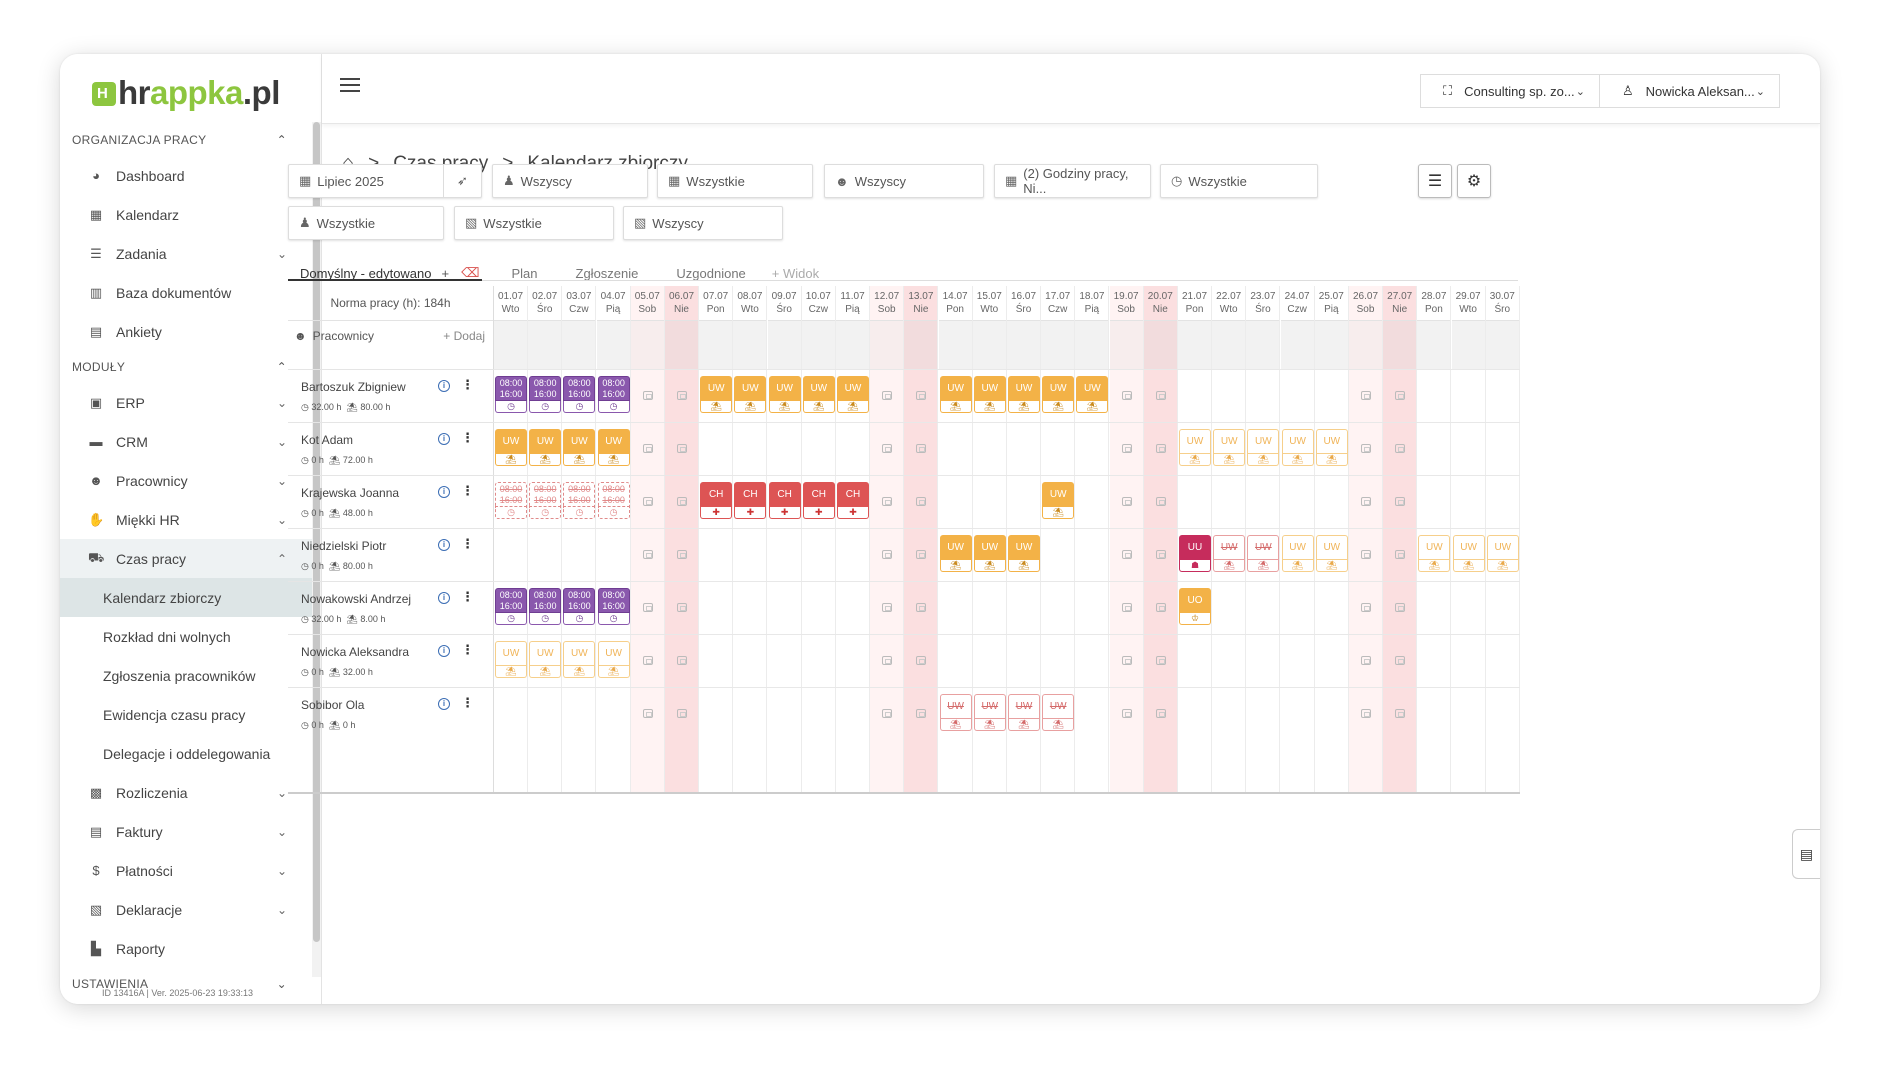 This screenshot has width=1880, height=1070. What do you see at coordinates (188, 441) in the screenshot?
I see `sidebar-item-crm: ▬ CRM ⌄` at bounding box center [188, 441].